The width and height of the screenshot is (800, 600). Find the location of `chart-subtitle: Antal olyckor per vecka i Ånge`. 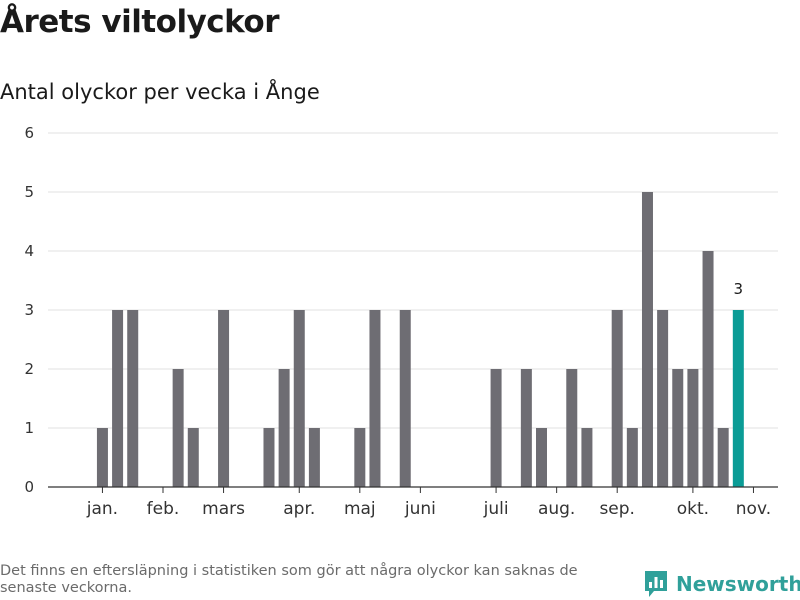

chart-subtitle: Antal olyckor per vecka i Ånge is located at coordinates (160, 92).